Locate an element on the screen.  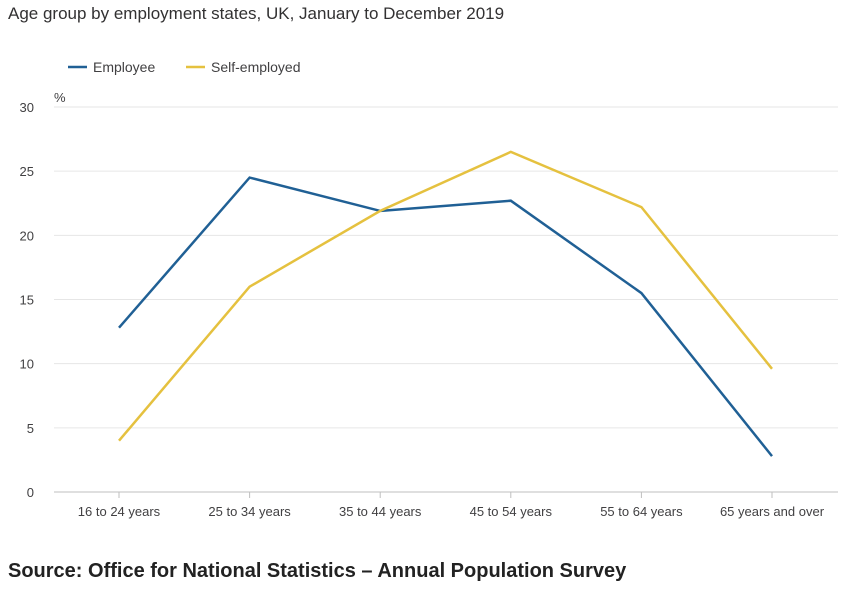
y-tick-label: 5 is located at coordinates (30, 428).